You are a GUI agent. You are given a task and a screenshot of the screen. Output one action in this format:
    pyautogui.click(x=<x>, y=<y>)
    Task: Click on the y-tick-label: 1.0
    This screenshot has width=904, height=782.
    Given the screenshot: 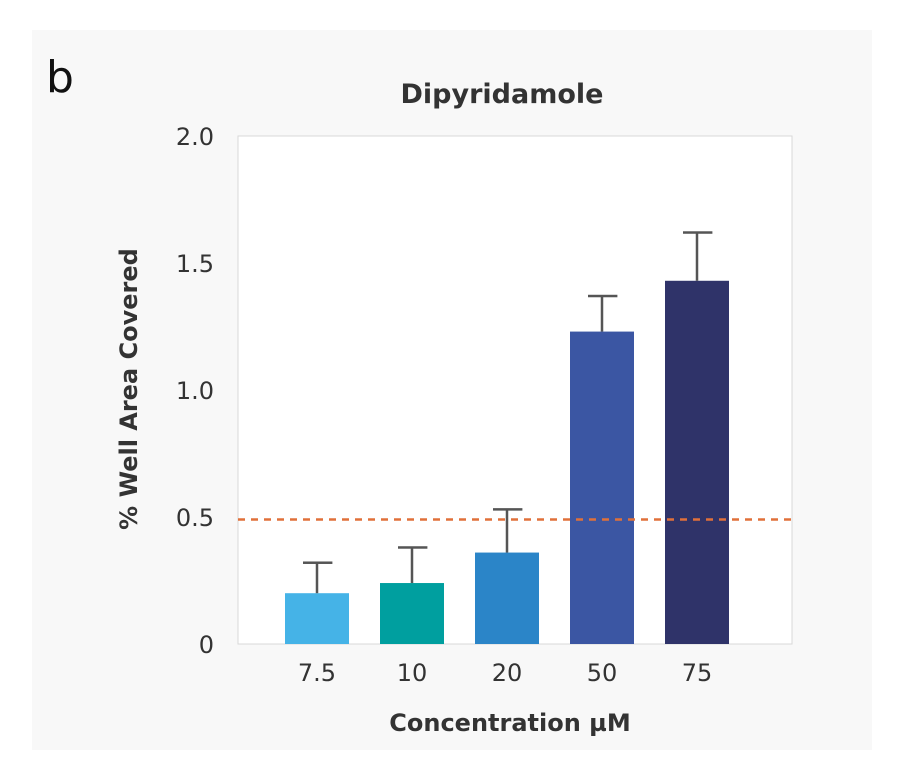 What is the action you would take?
    pyautogui.click(x=195, y=391)
    